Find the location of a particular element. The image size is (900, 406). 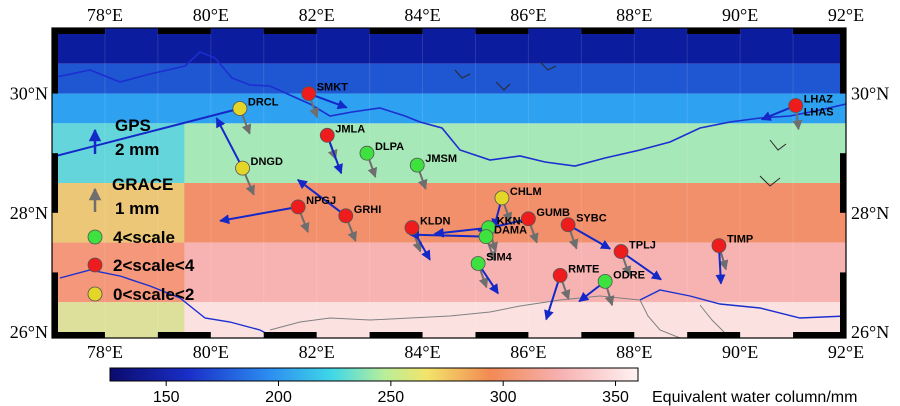

station-marker-timp is located at coordinates (719, 245).